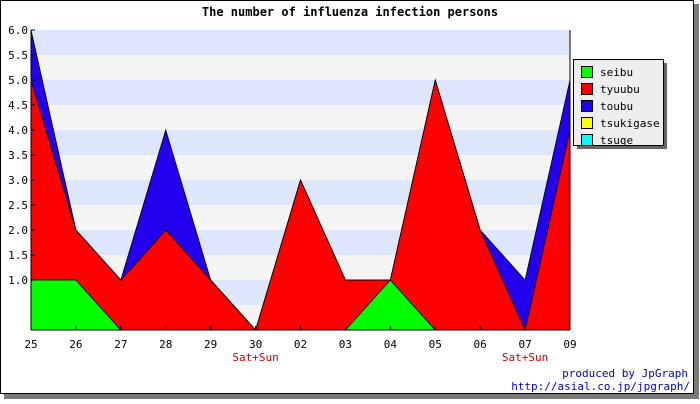 This screenshot has width=700, height=404. I want to click on x-tick-label: 02, so click(300, 344).